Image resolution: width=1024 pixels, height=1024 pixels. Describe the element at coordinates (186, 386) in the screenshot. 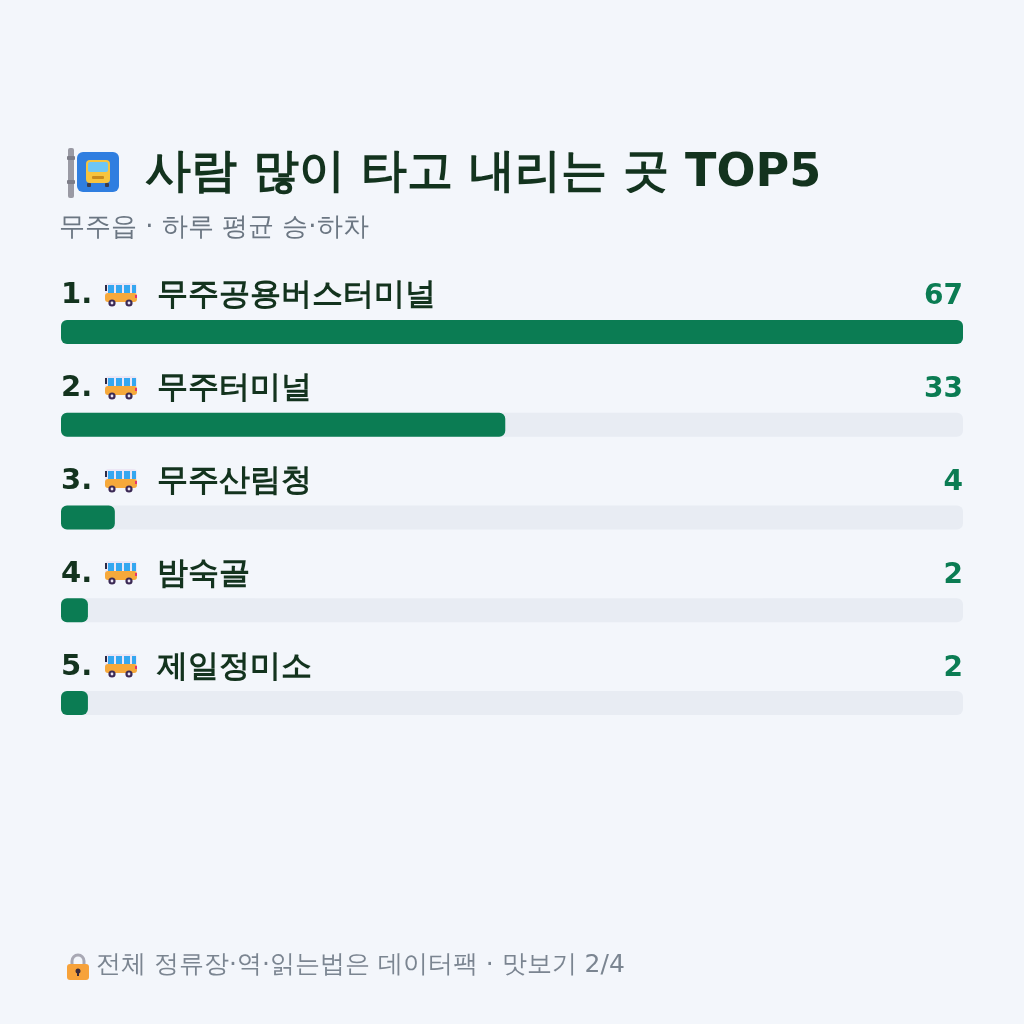

I see `category-label: 2. 무주터미널` at that location.